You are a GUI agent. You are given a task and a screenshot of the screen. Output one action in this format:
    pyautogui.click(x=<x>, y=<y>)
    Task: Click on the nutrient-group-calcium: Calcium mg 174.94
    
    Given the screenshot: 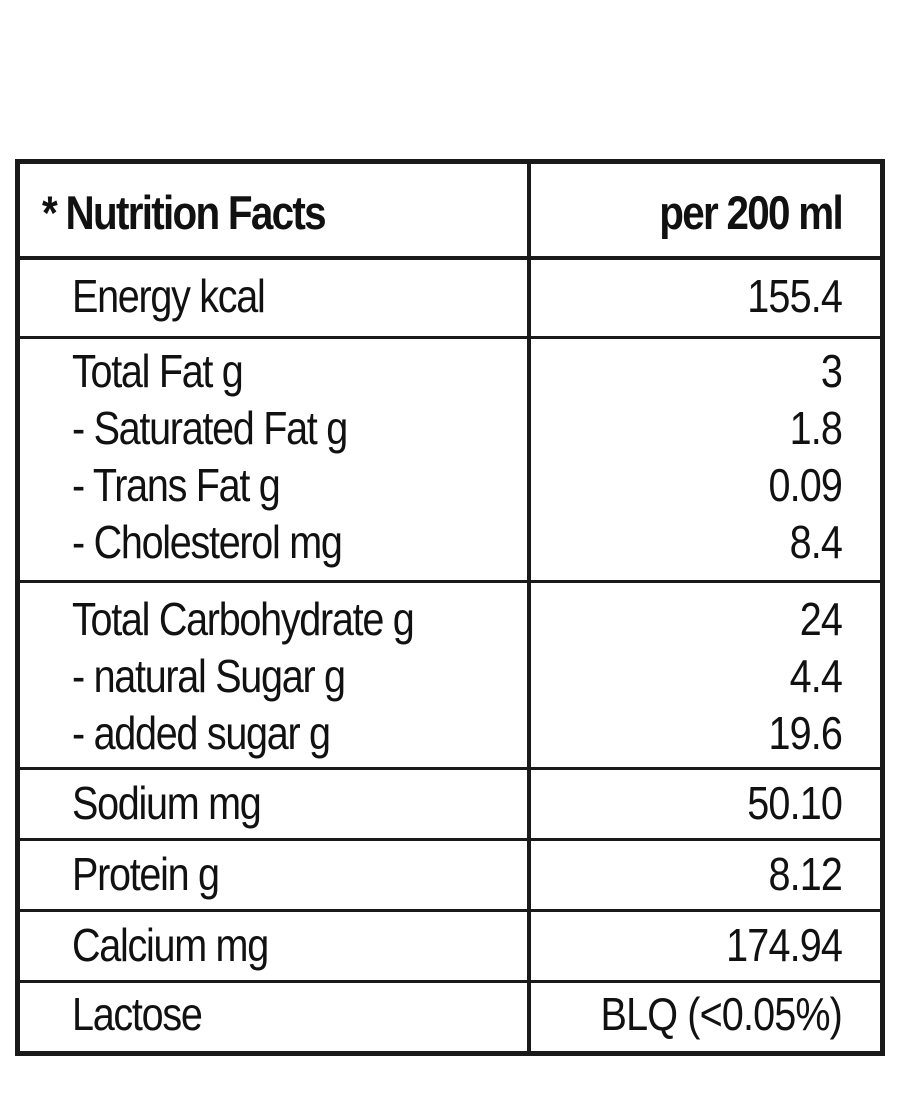 What is the action you would take?
    pyautogui.click(x=450, y=947)
    